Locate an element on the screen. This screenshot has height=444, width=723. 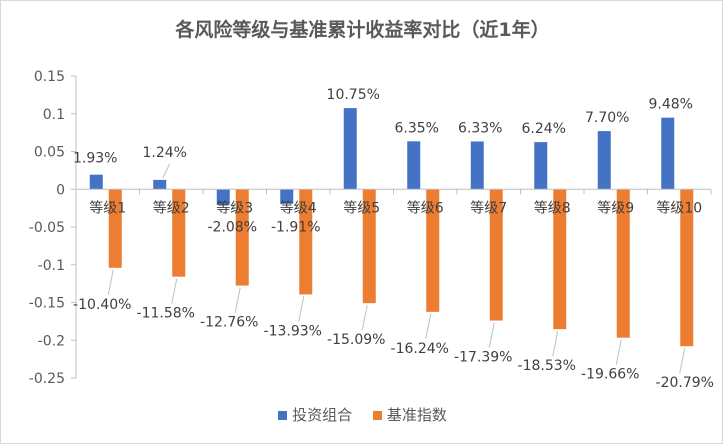
y-tick-label: -0.25 is located at coordinates (47, 379).